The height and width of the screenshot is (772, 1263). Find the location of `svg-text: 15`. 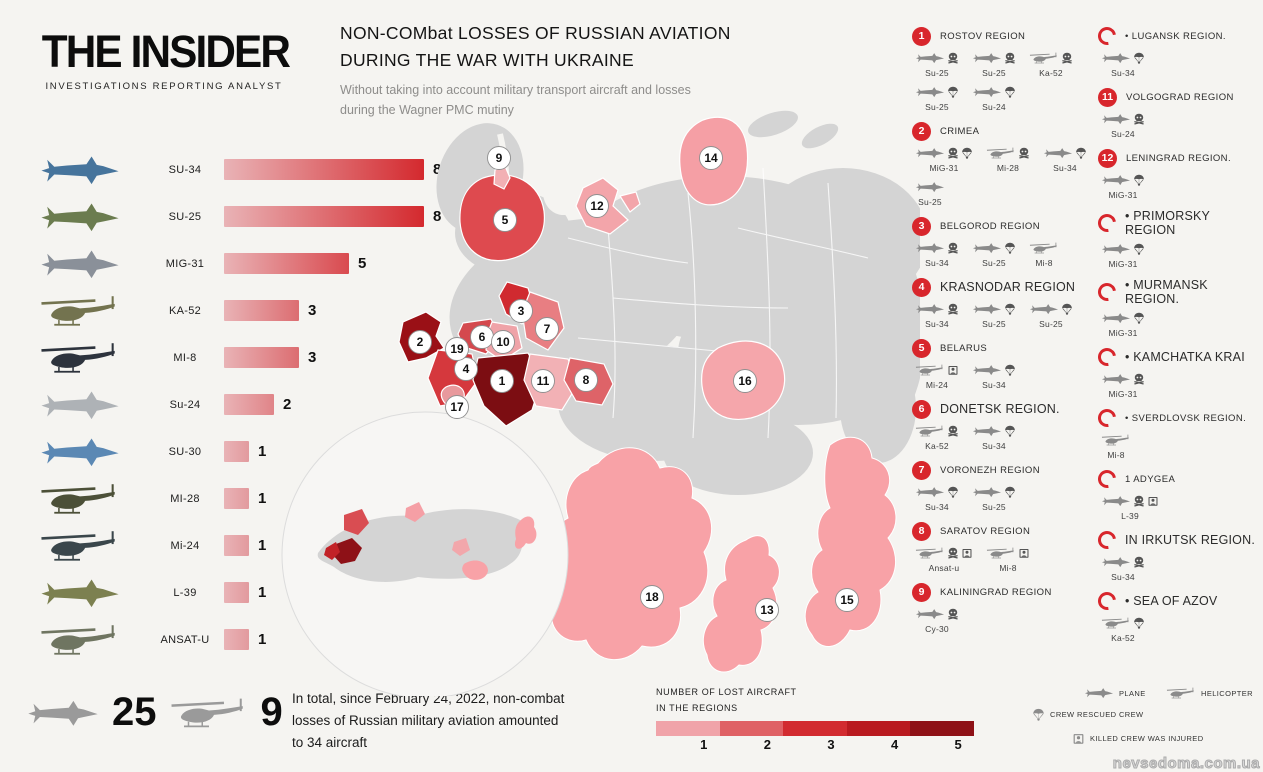

svg-text: 15 is located at coordinates (847, 600).